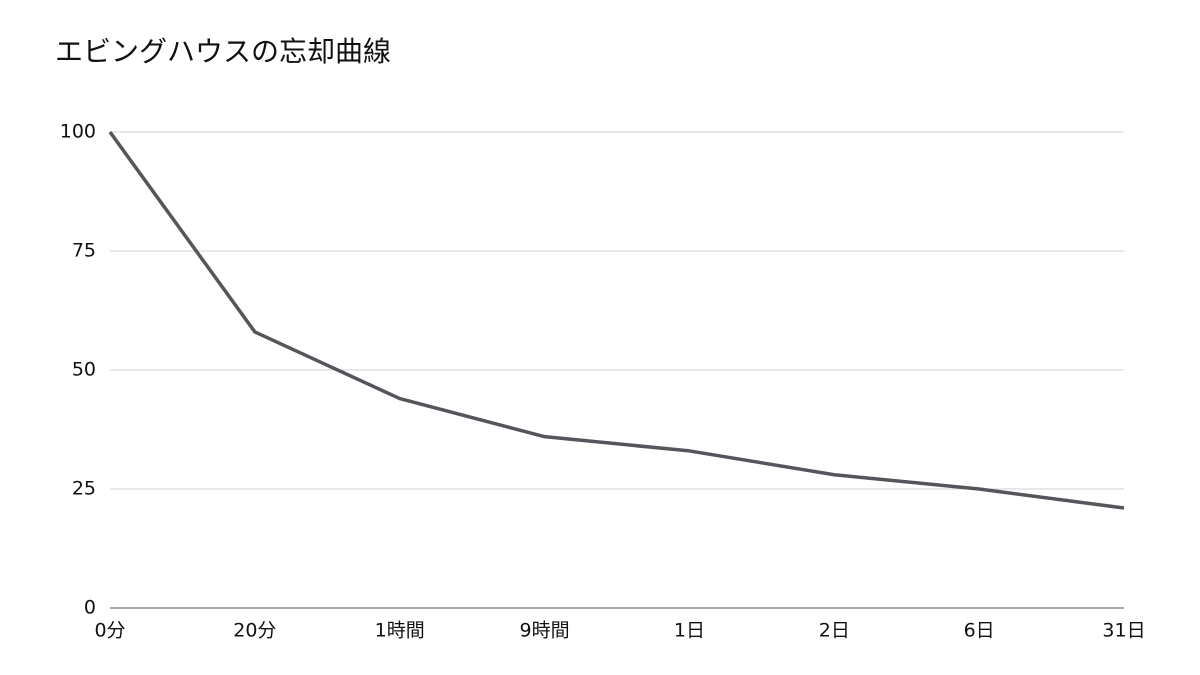  What do you see at coordinates (1123, 631) in the screenshot?
I see `x-tick-label: 31日` at bounding box center [1123, 631].